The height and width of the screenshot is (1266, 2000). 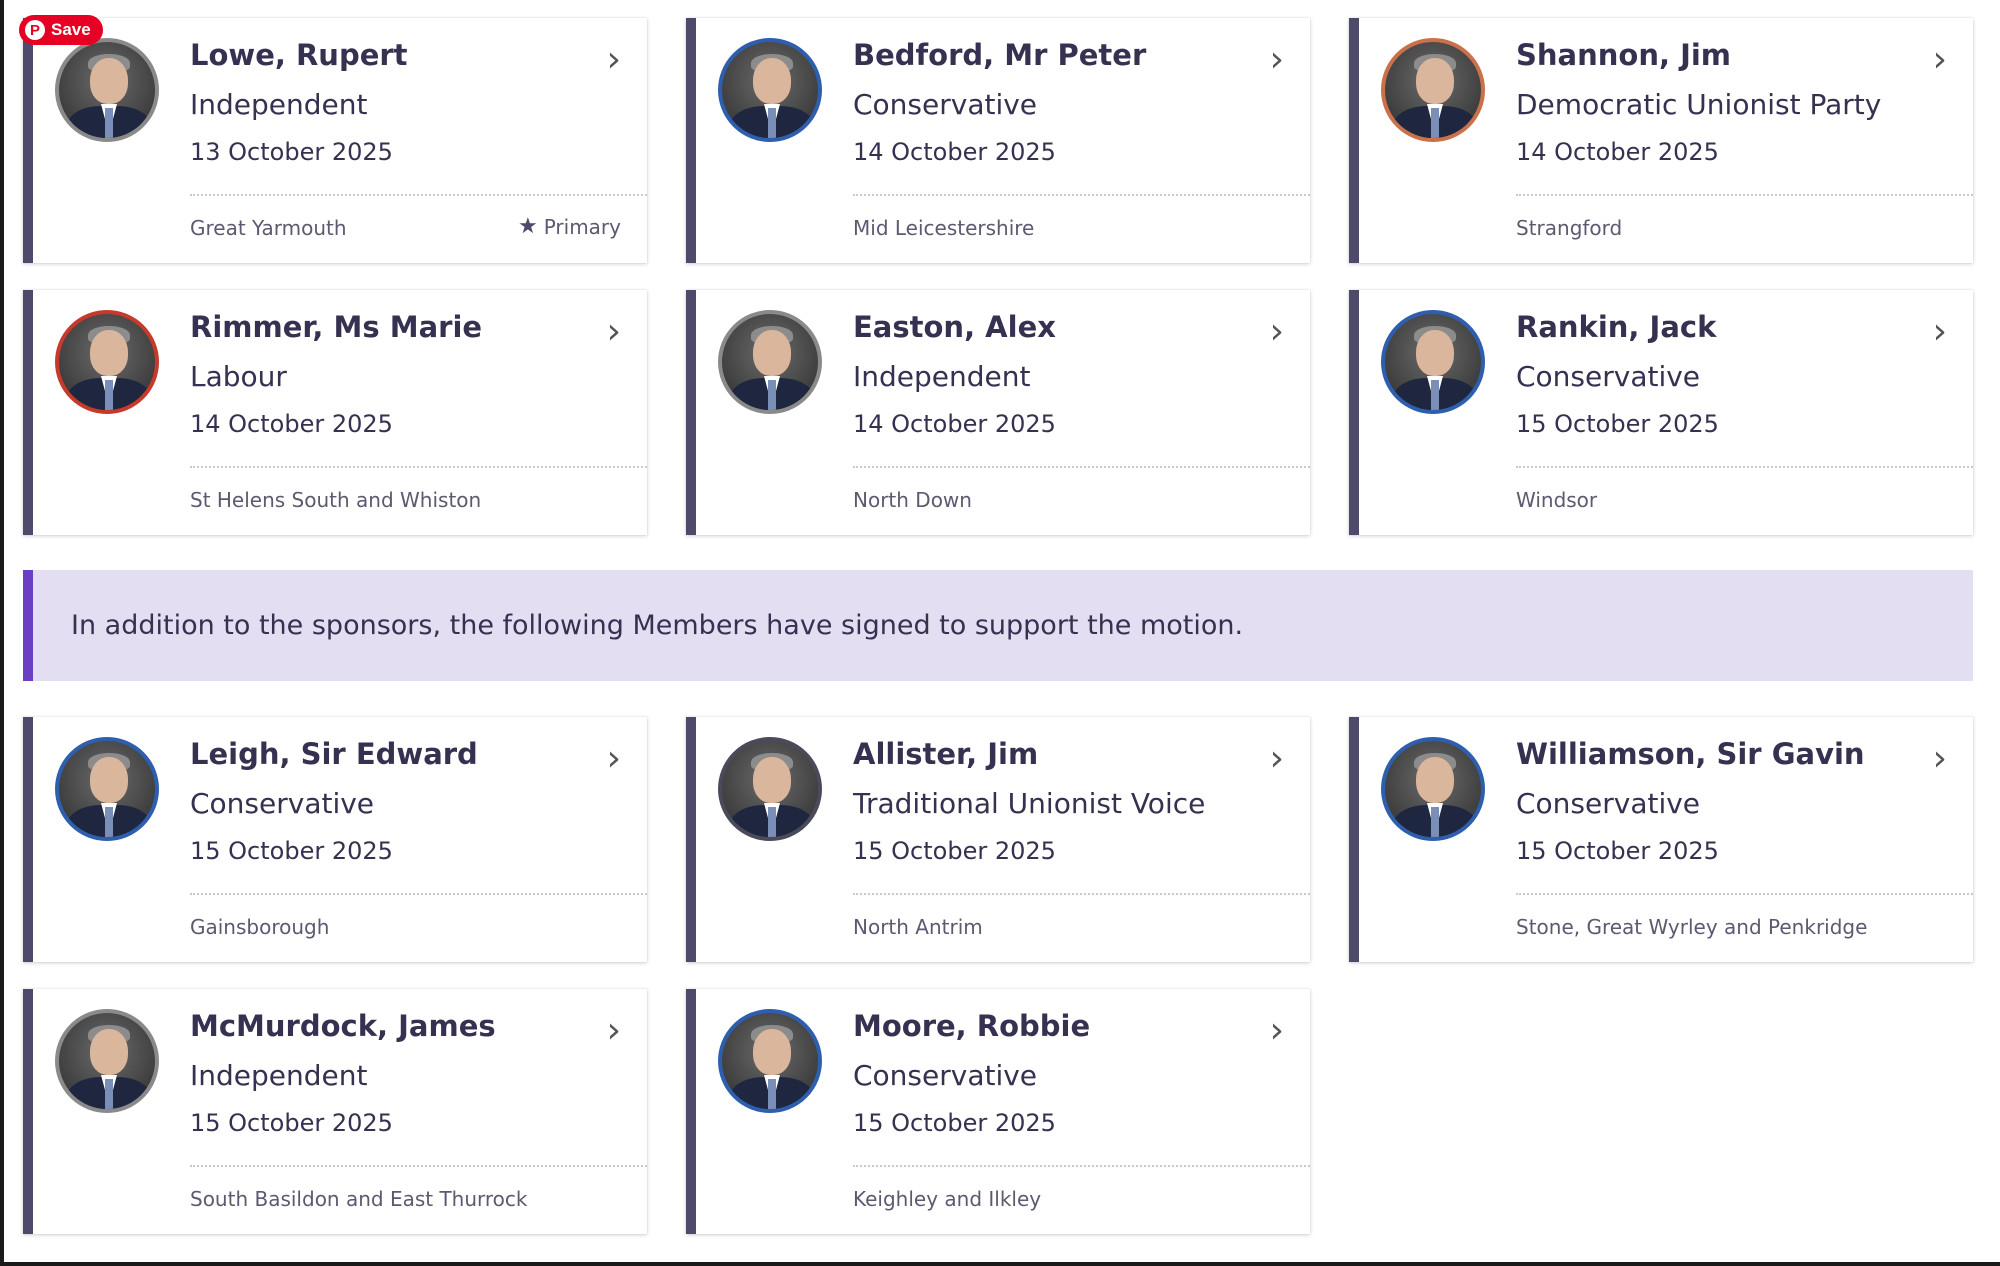 I want to click on constituency: Stone, Great Wyrley and Penkridge, so click(x=1692, y=927).